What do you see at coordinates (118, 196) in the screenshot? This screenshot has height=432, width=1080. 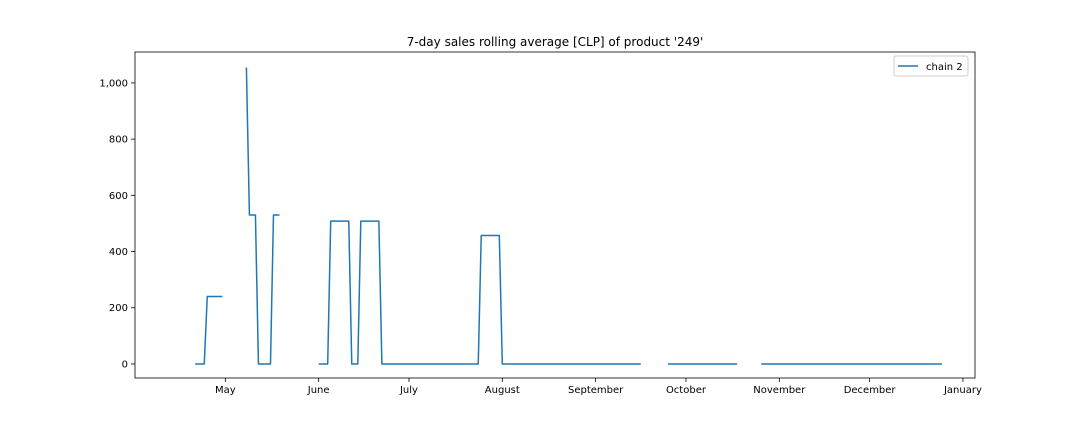 I see `y-tick-label: 600` at bounding box center [118, 196].